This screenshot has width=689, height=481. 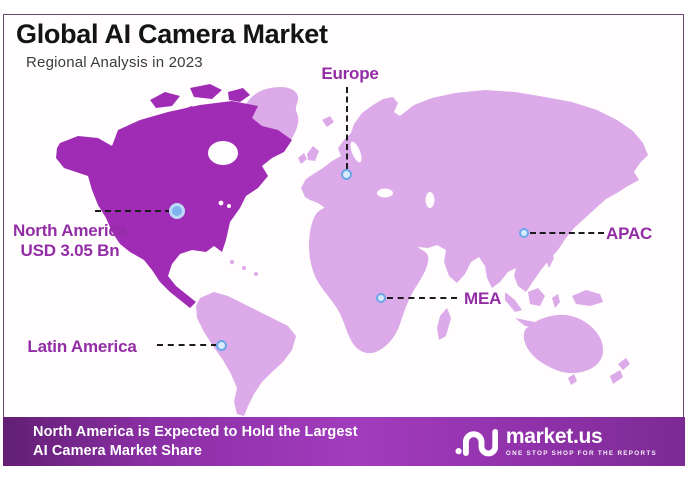 I want to click on leader-line-apac, so click(x=567, y=233).